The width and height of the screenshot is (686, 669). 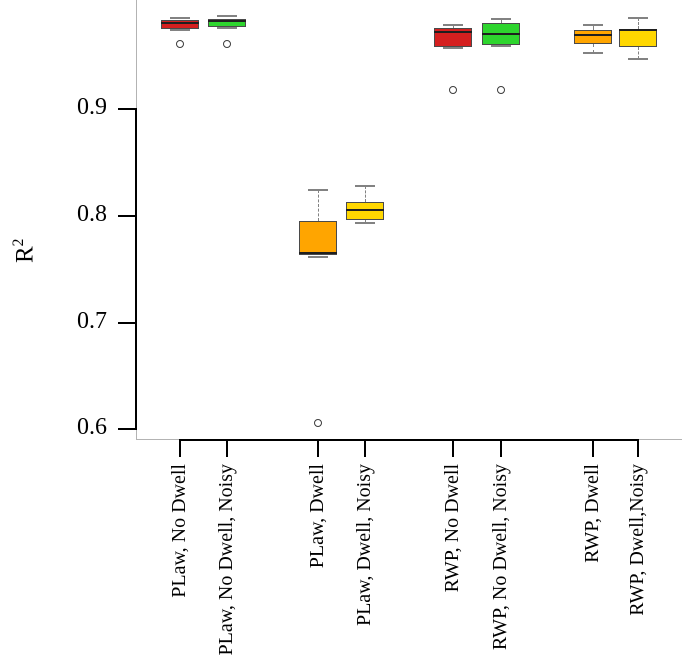 I want to click on y-tick-label: 0.6, so click(x=92, y=427).